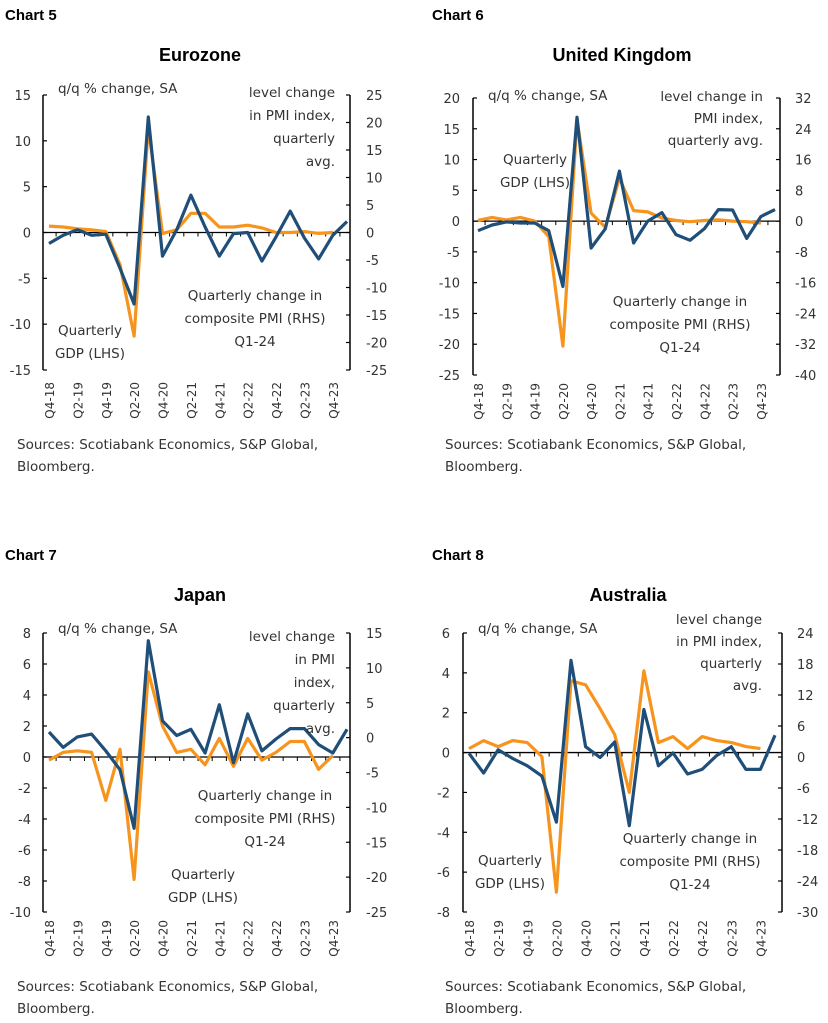  I want to click on gdp-series-line, so click(190, 231).